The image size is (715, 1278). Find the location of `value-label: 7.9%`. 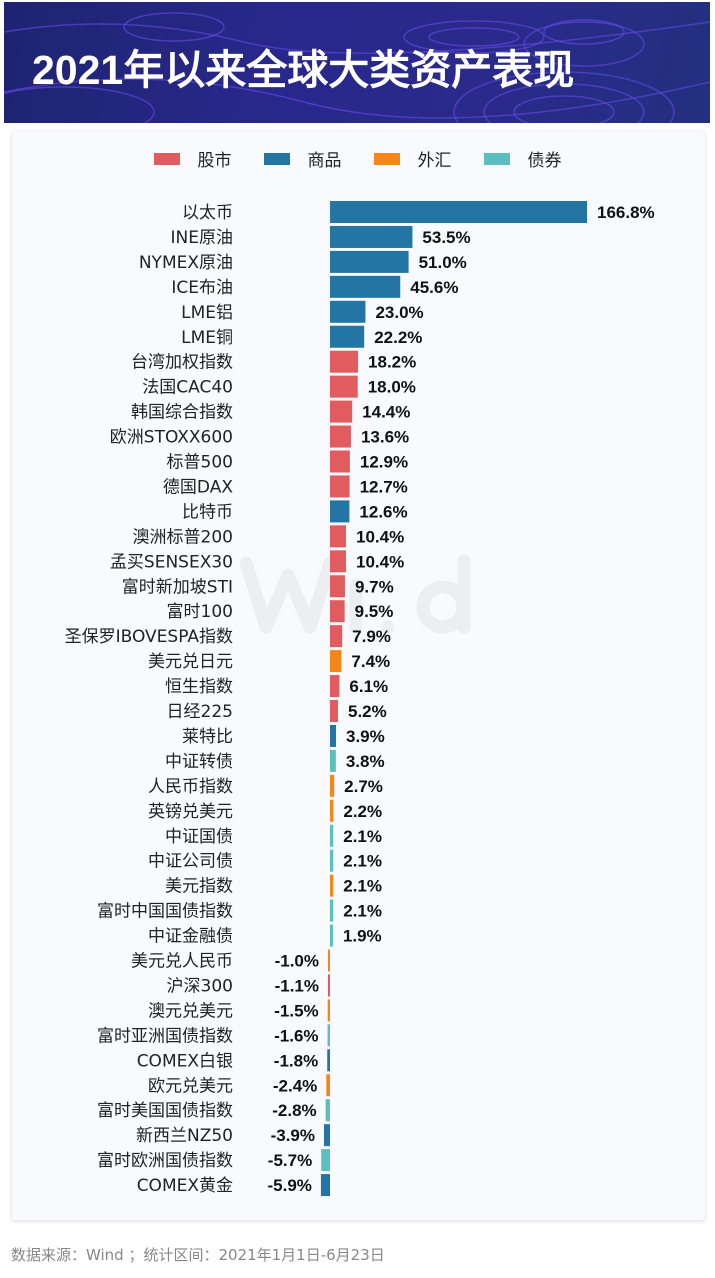

value-label: 7.9% is located at coordinates (371, 636).